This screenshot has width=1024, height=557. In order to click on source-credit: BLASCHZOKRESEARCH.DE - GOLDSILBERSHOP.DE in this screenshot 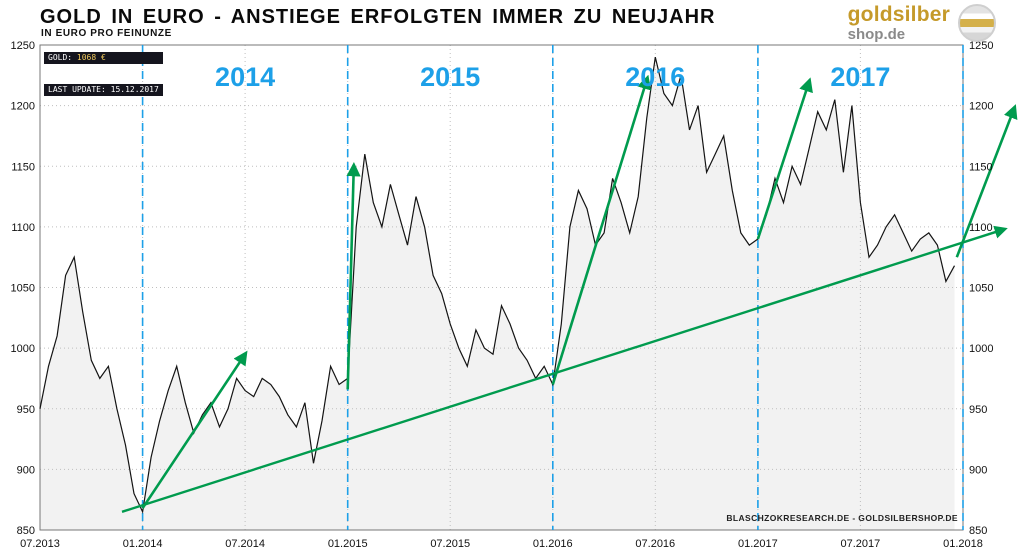, I will do `click(842, 518)`.